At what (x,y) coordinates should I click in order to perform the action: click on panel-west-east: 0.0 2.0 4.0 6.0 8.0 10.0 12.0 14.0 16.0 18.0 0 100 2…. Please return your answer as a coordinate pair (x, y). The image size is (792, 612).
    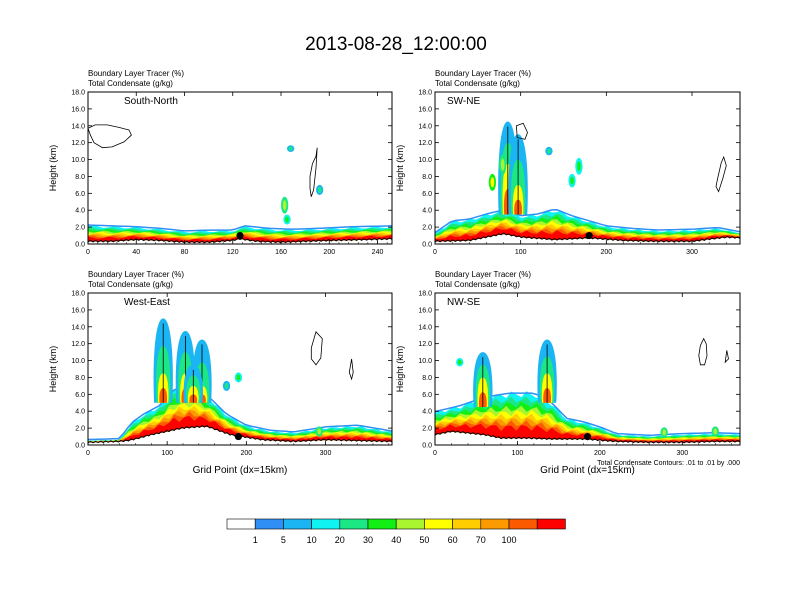
    Looking at the image, I should click on (220, 373).